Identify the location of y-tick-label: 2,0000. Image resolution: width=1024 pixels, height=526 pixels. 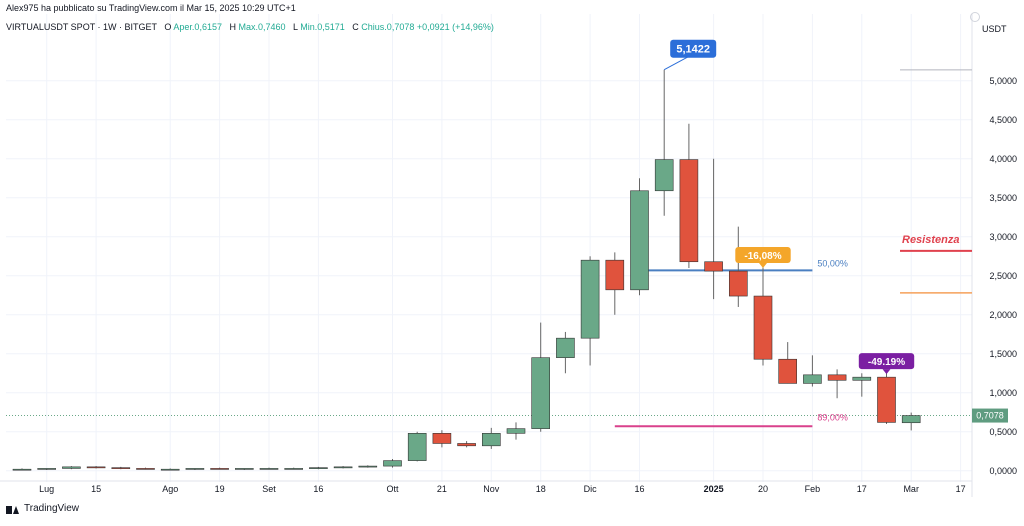
(1003, 315).